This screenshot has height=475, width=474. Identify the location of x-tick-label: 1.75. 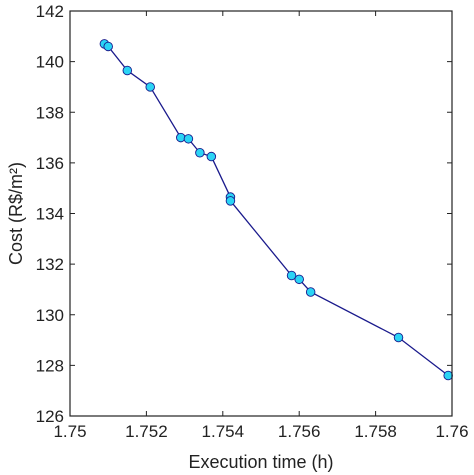
(69, 431).